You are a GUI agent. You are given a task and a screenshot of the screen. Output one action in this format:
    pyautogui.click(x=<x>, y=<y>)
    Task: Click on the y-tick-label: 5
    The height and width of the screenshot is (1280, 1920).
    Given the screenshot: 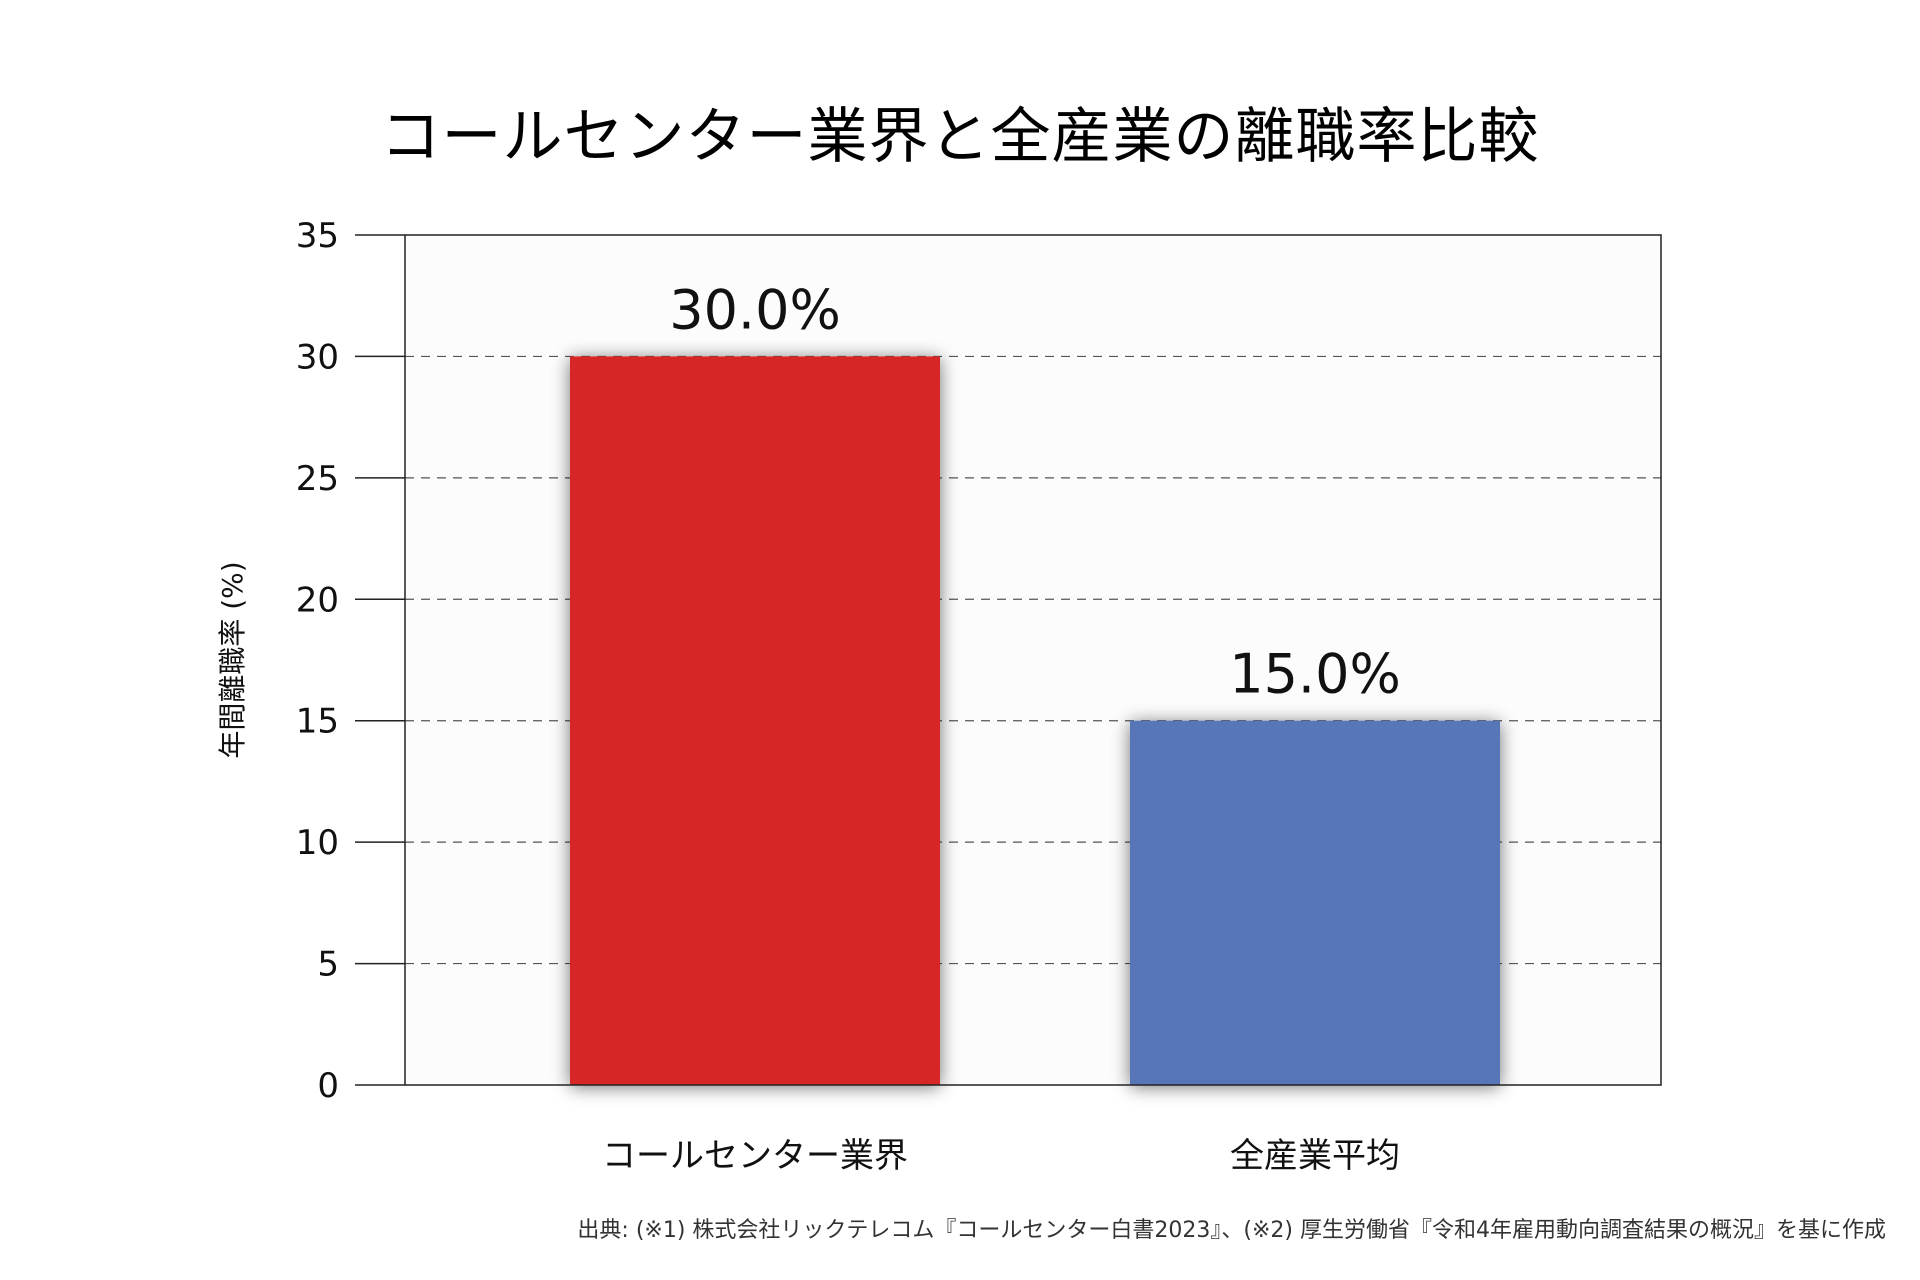 What is the action you would take?
    pyautogui.click(x=328, y=965)
    